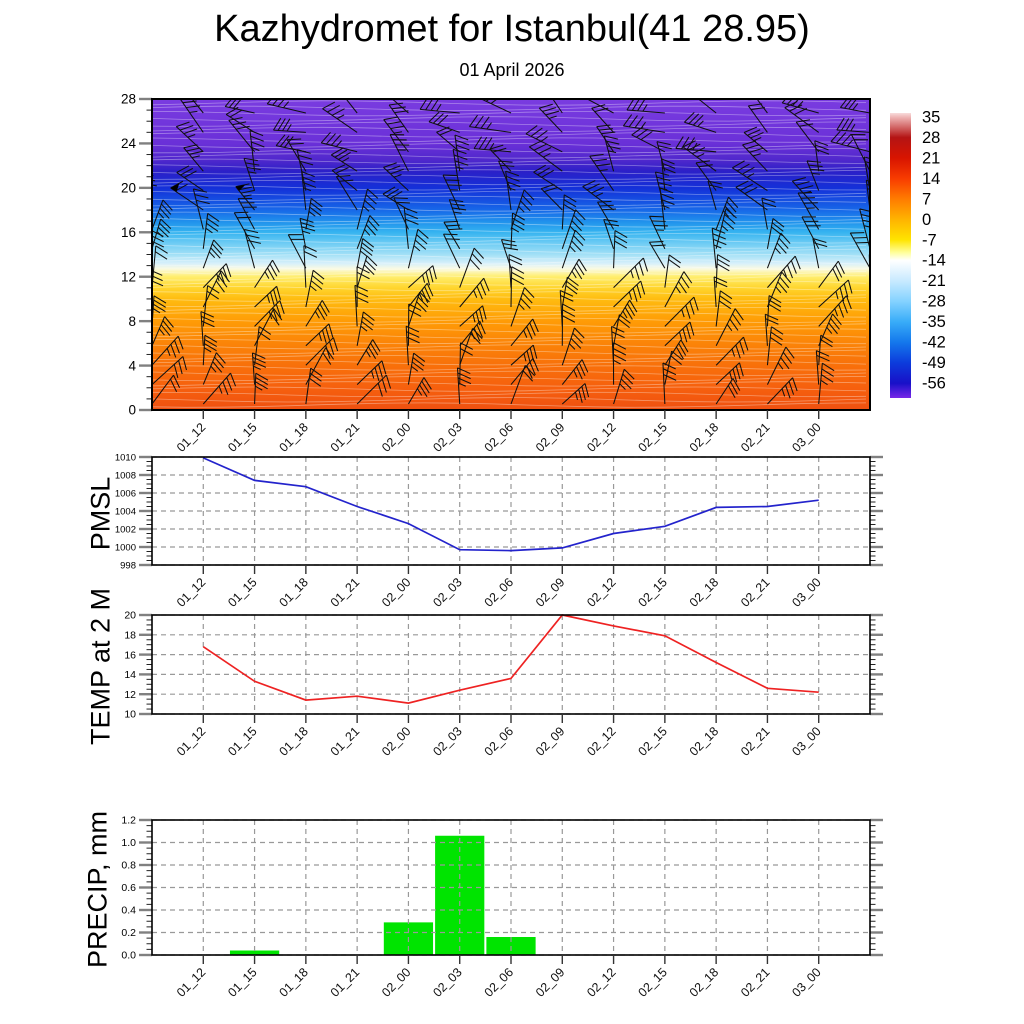 Image resolution: width=1024 pixels, height=1024 pixels. I want to click on svg-text: -28, so click(934, 302).